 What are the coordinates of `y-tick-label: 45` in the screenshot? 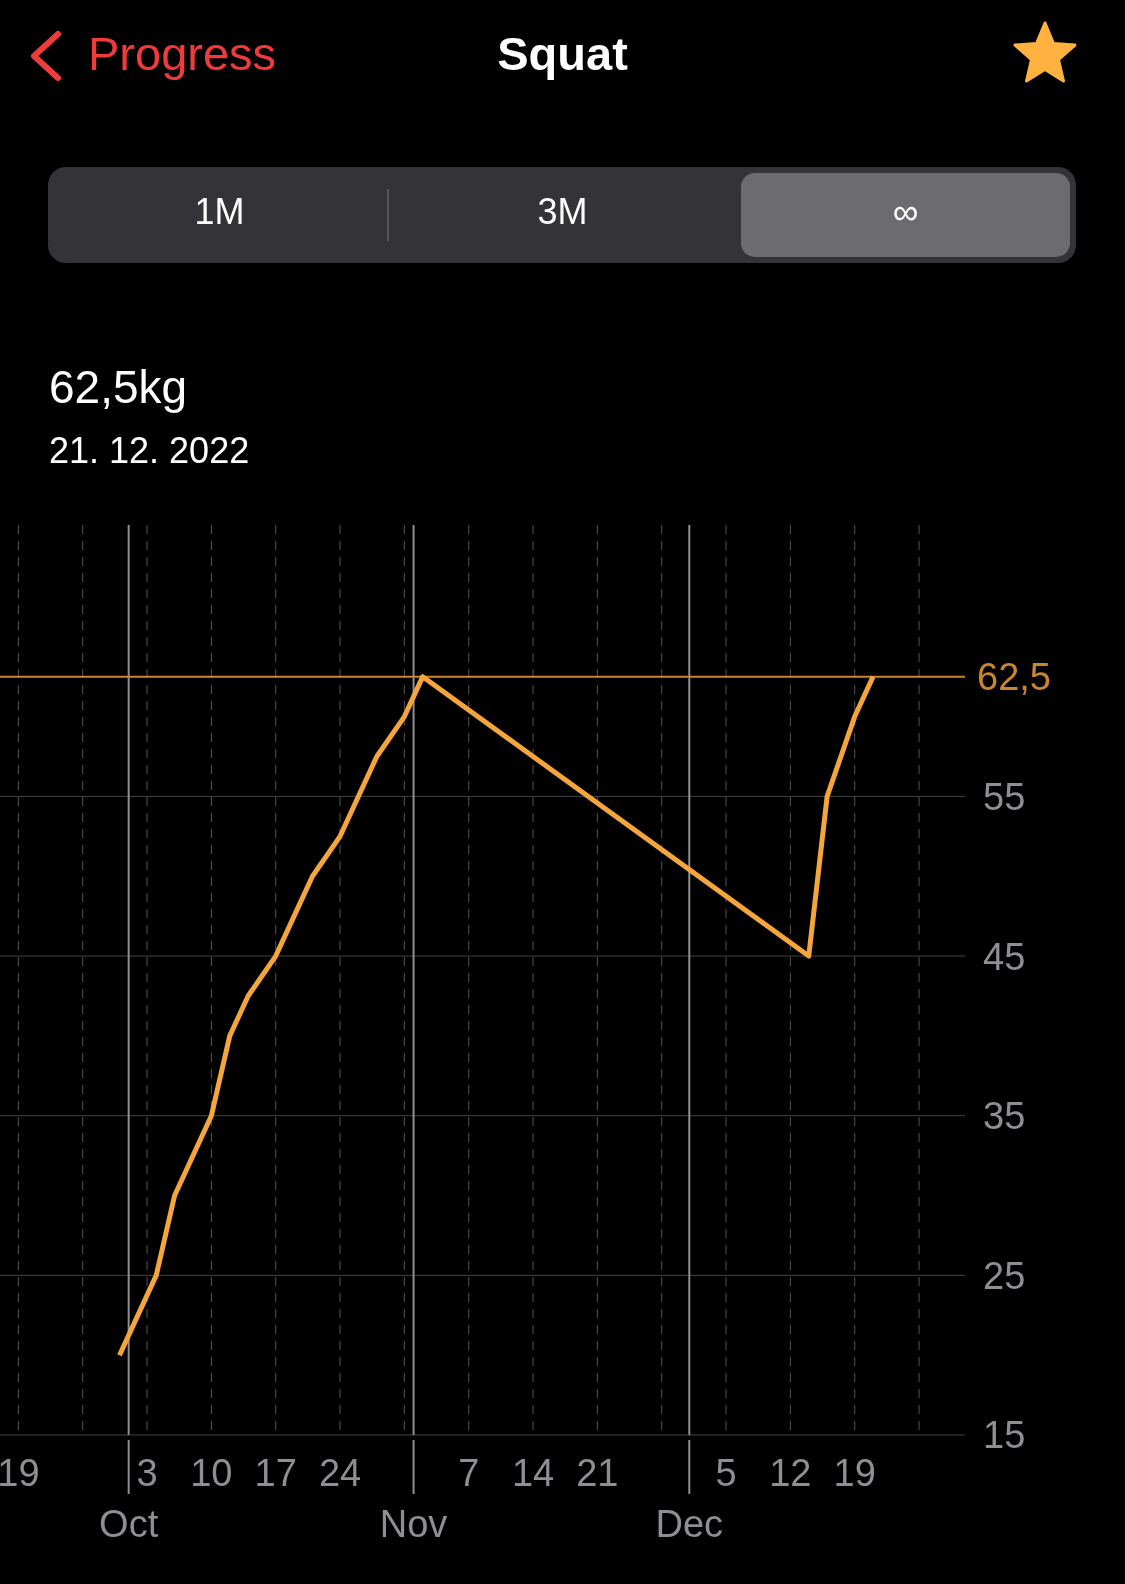 It's located at (1004, 956).